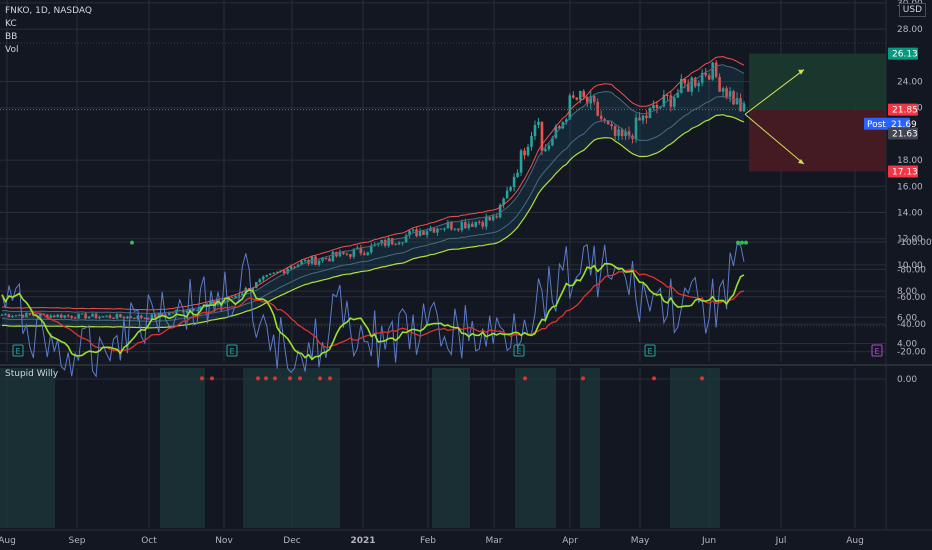 This screenshot has width=932, height=550. I want to click on stop-zone, so click(817, 140).